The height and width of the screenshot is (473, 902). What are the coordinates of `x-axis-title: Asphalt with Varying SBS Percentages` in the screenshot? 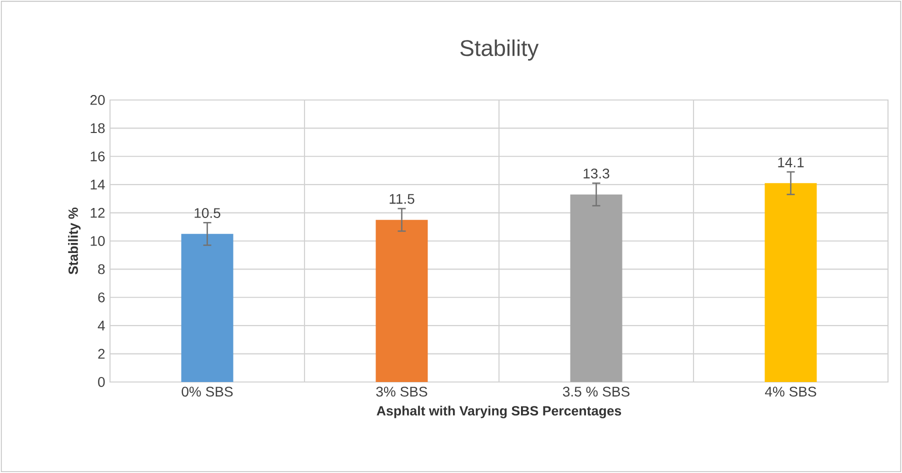 It's located at (499, 412).